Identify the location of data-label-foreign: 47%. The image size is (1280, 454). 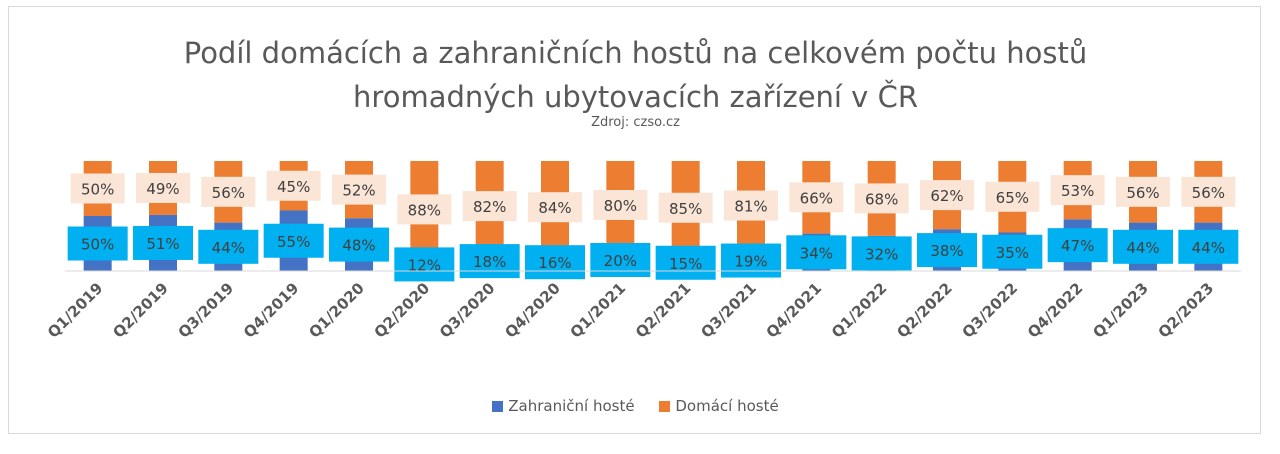
(1077, 246).